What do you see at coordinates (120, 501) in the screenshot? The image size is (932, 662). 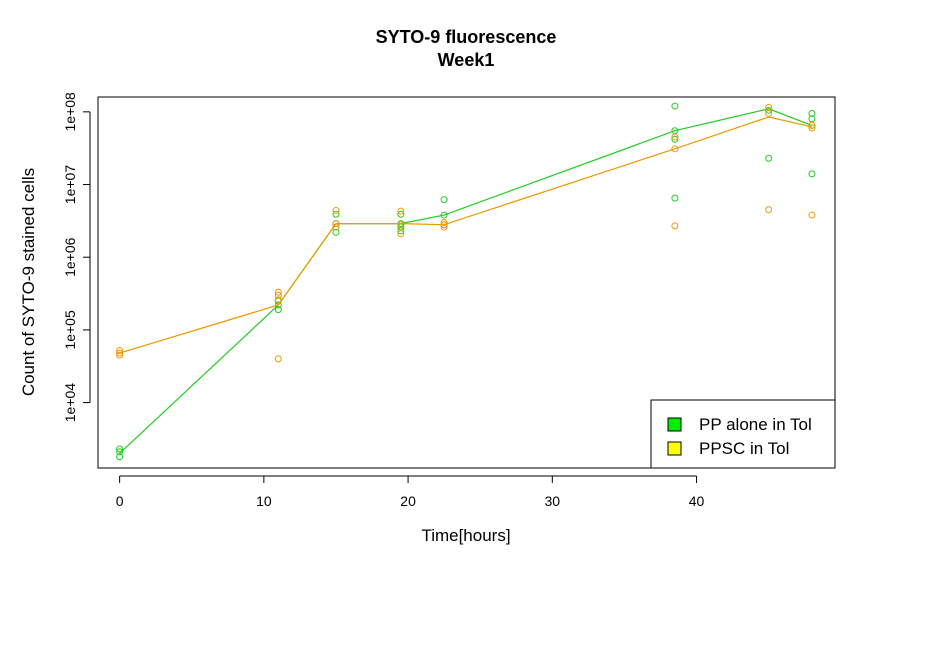 I see `x-tick-label: 0` at bounding box center [120, 501].